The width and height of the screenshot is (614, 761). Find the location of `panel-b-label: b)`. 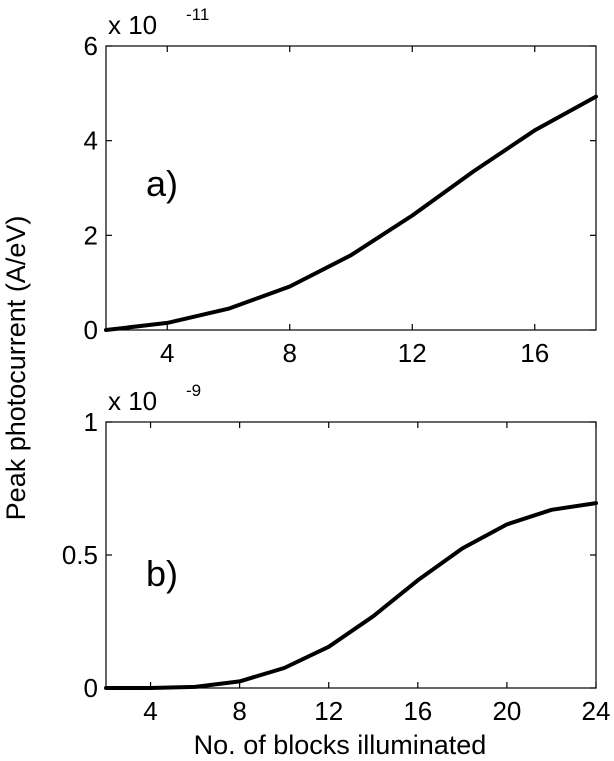

panel-b-label: b) is located at coordinates (162, 573).